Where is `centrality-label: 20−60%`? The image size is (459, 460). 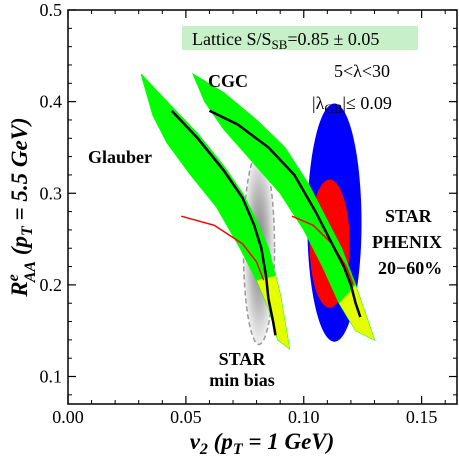
centrality-label: 20−60% is located at coordinates (410, 268).